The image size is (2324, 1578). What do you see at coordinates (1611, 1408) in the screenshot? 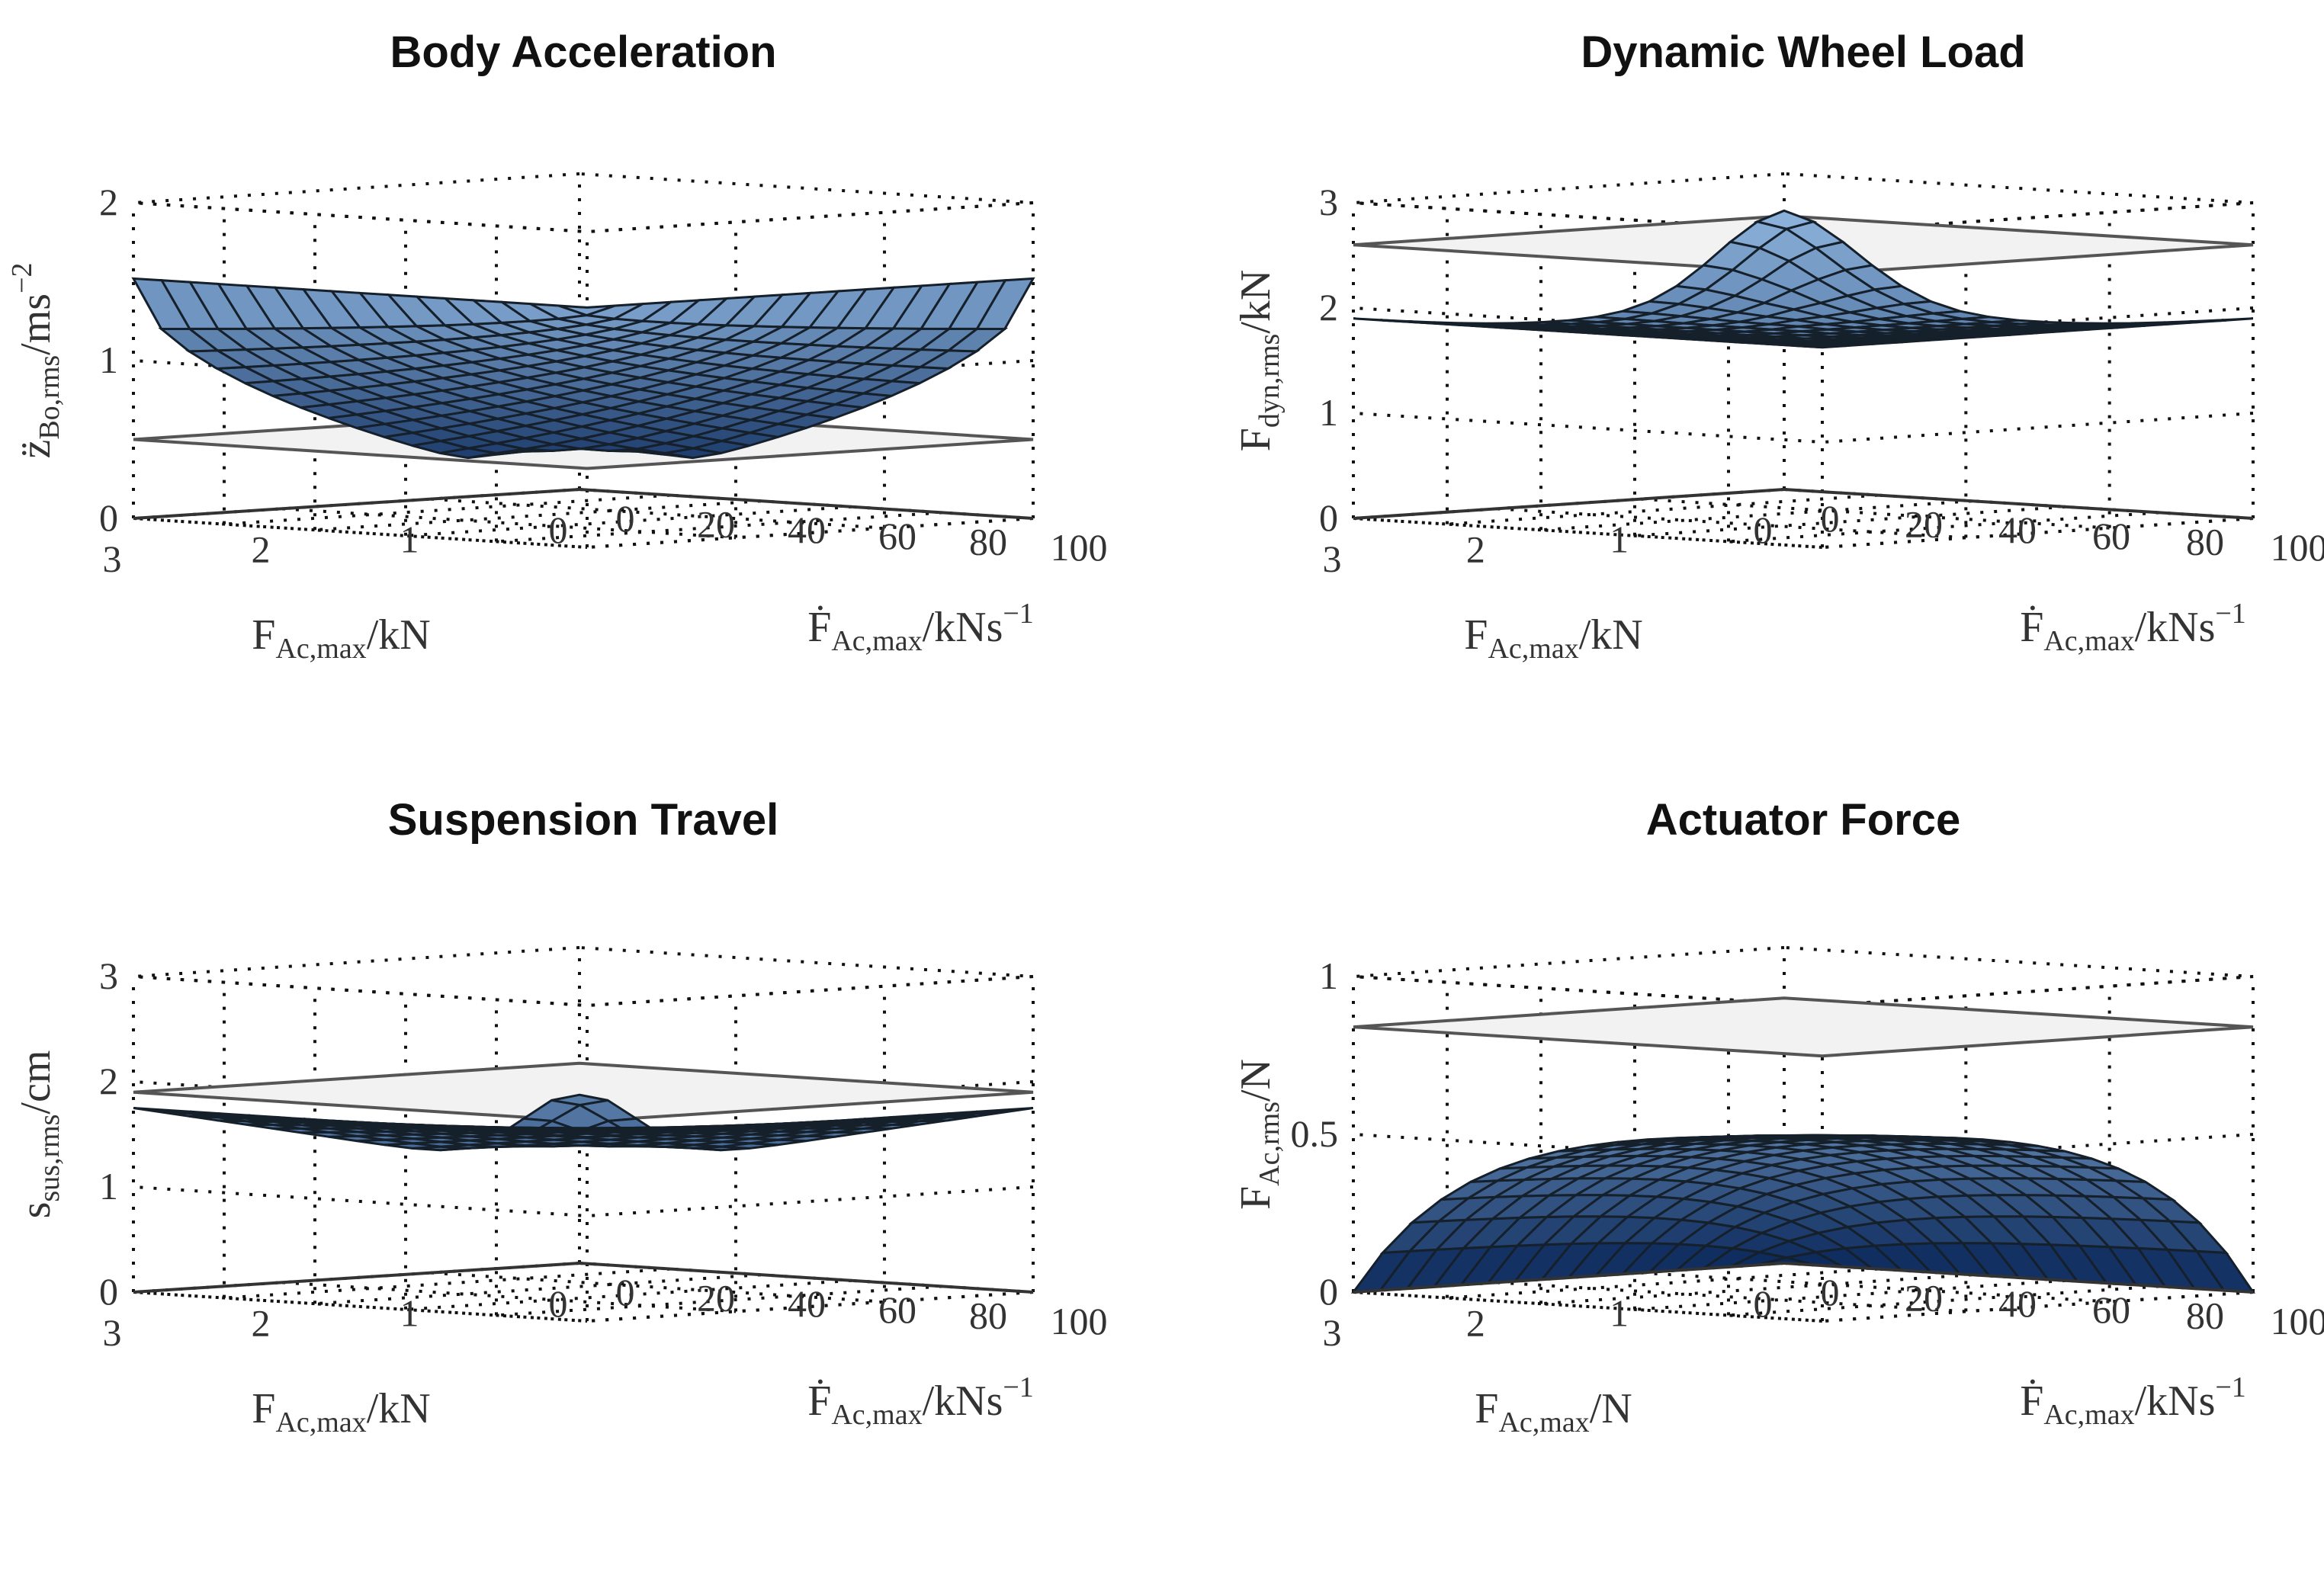
I see `x-axis-label-unit: /N` at bounding box center [1611, 1408].